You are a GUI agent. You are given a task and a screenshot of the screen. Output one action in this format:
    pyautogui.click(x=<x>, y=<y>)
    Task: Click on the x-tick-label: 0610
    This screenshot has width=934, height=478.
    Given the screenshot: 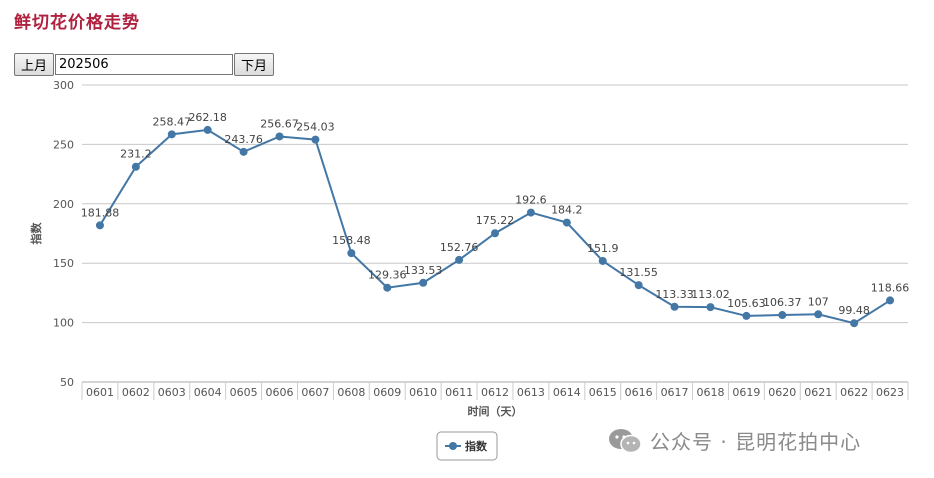 What is the action you would take?
    pyautogui.click(x=423, y=392)
    